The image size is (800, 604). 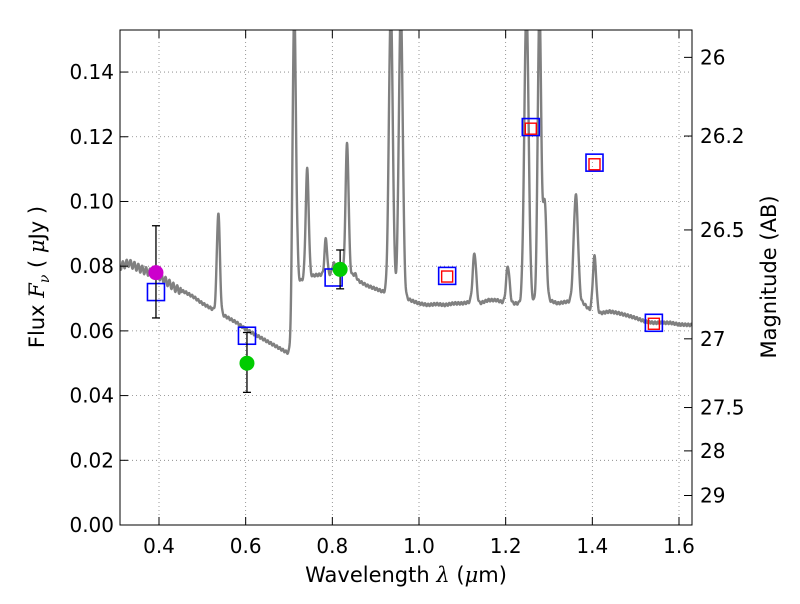 I want to click on y2-tick-label: 26.5, so click(x=722, y=230).